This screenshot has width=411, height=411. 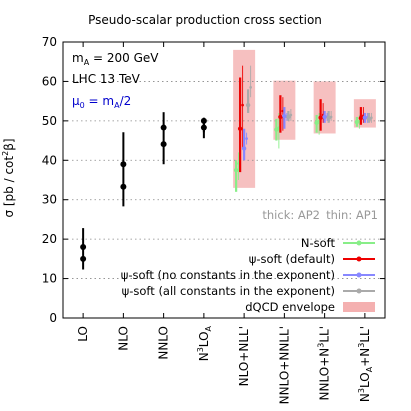 What do you see at coordinates (49, 279) in the screenshot?
I see `y-tick-label: 10` at bounding box center [49, 279].